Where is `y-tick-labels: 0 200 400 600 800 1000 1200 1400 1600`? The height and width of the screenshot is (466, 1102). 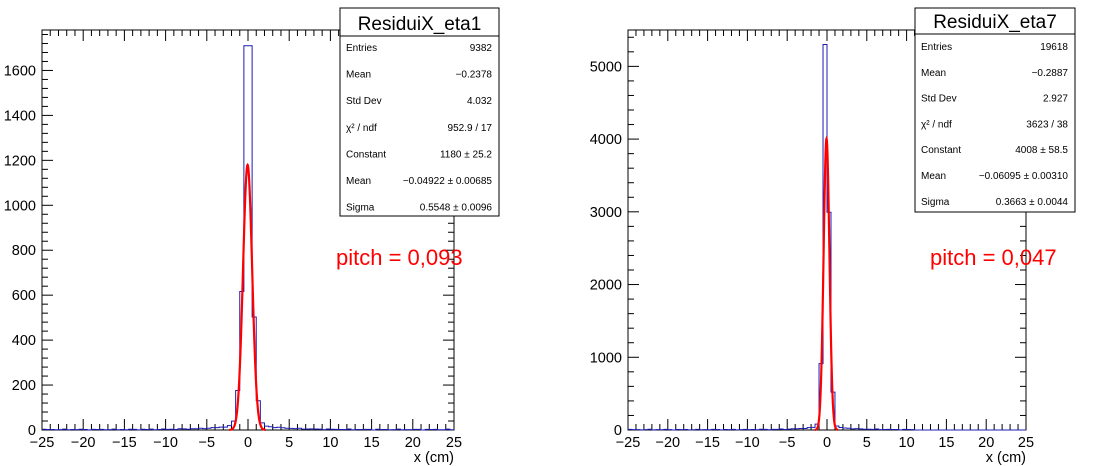 y-tick-labels: 0 200 400 600 800 1000 1200 1400 1600 is located at coordinates (20, 251).